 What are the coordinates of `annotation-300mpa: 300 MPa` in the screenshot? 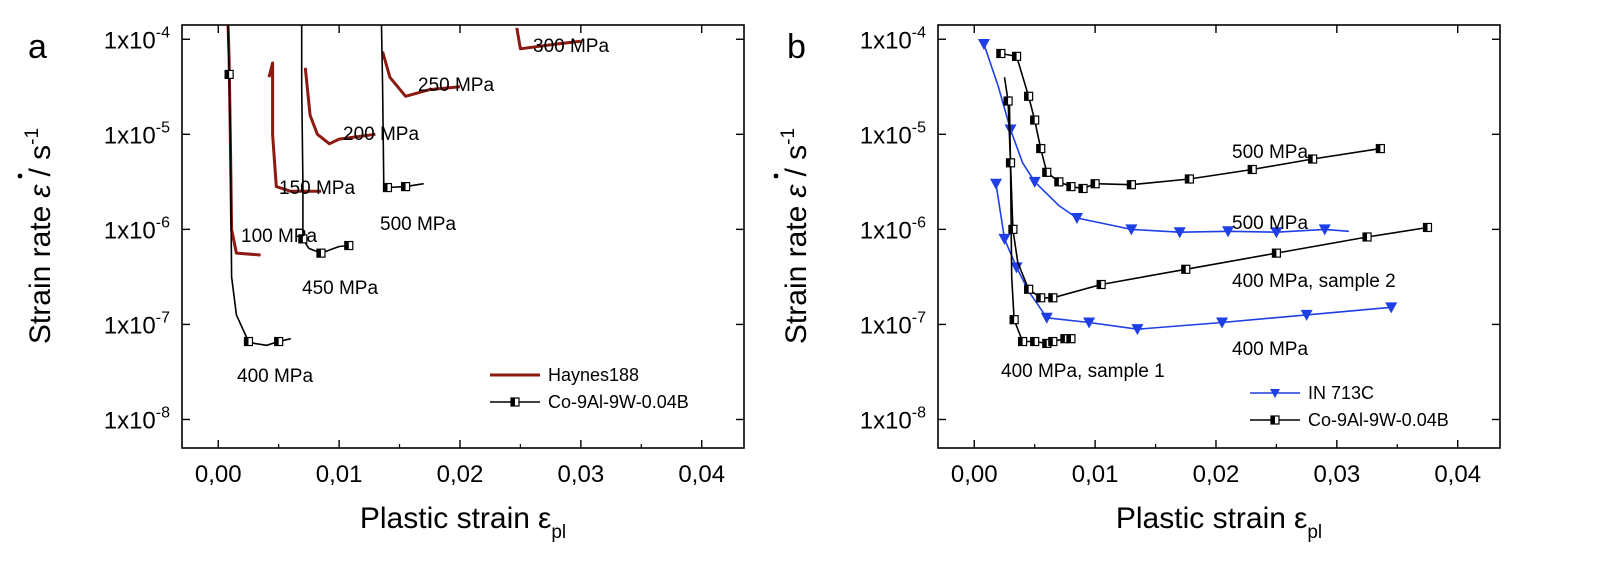 It's located at (571, 46).